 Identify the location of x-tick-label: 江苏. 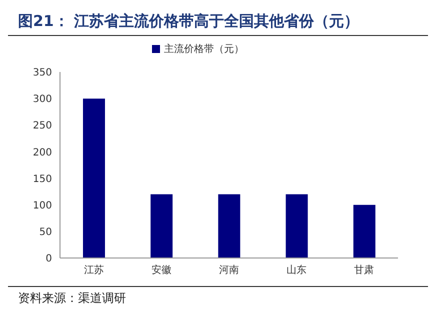
(94, 270).